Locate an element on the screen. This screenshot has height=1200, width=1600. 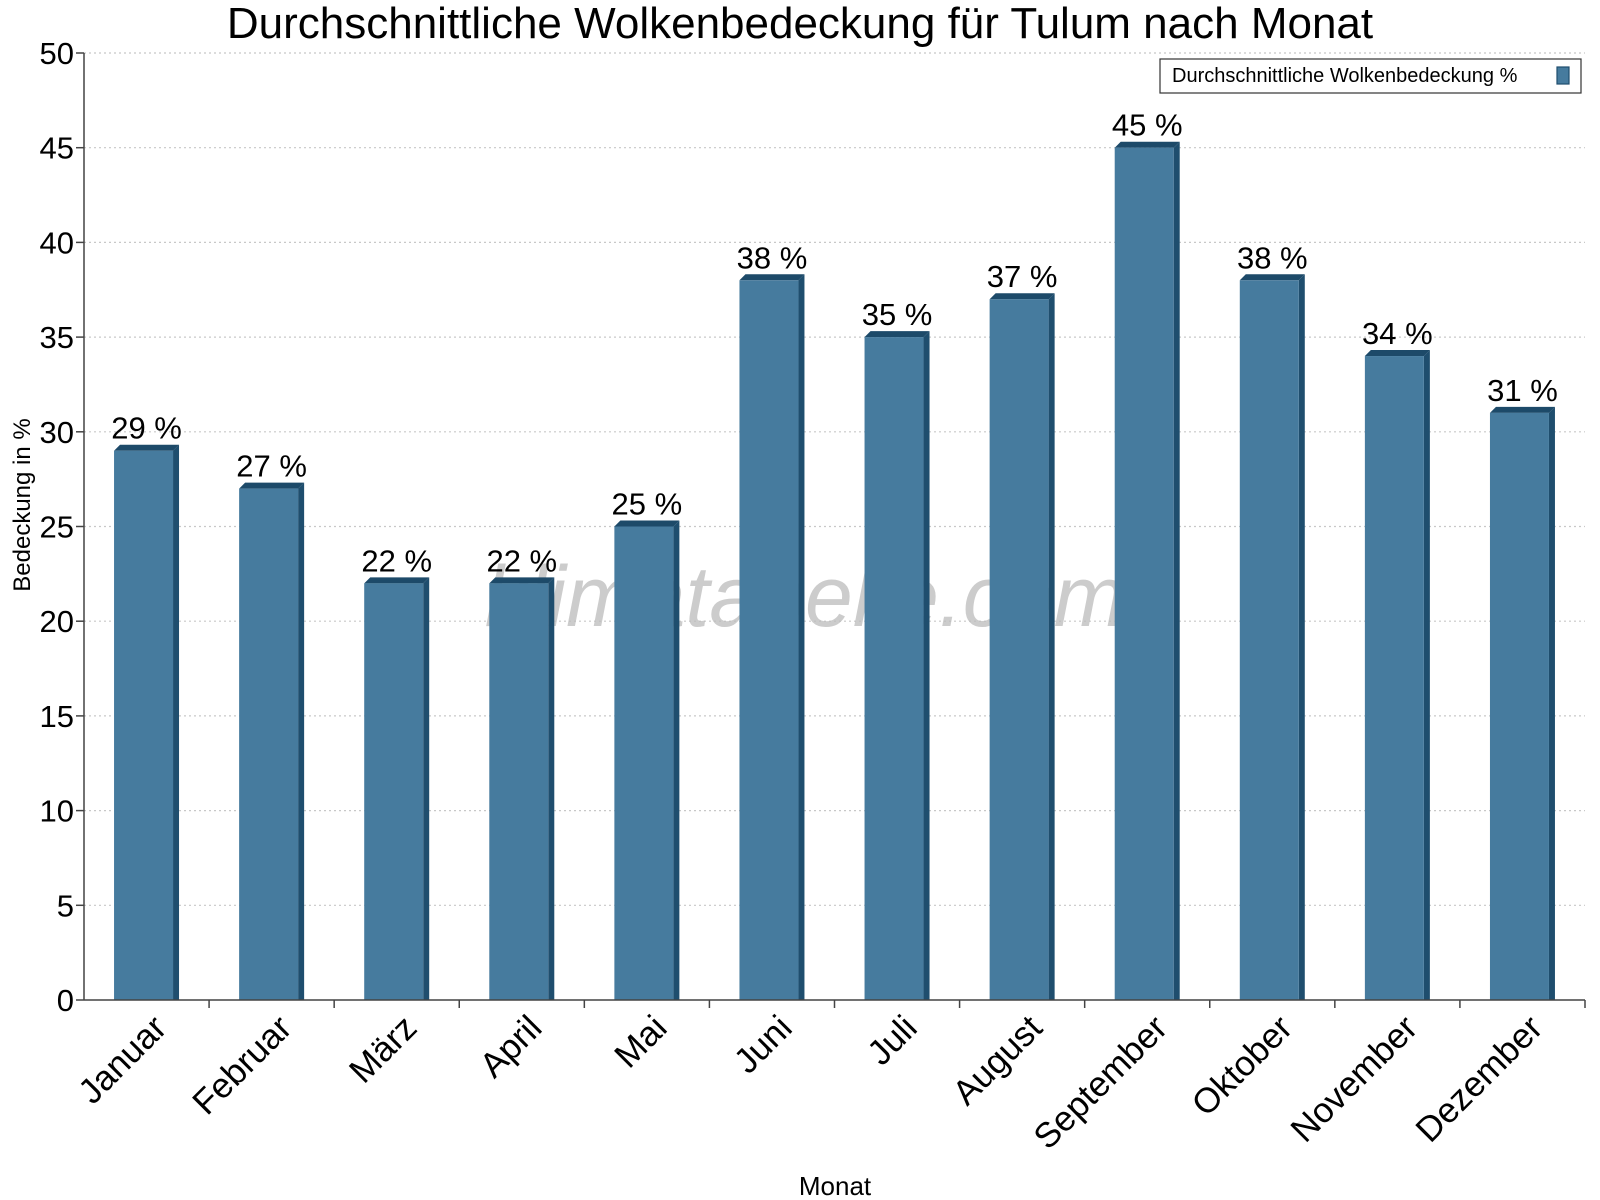
y-axis-title: Bedeckung in % is located at coordinates (22, 504).